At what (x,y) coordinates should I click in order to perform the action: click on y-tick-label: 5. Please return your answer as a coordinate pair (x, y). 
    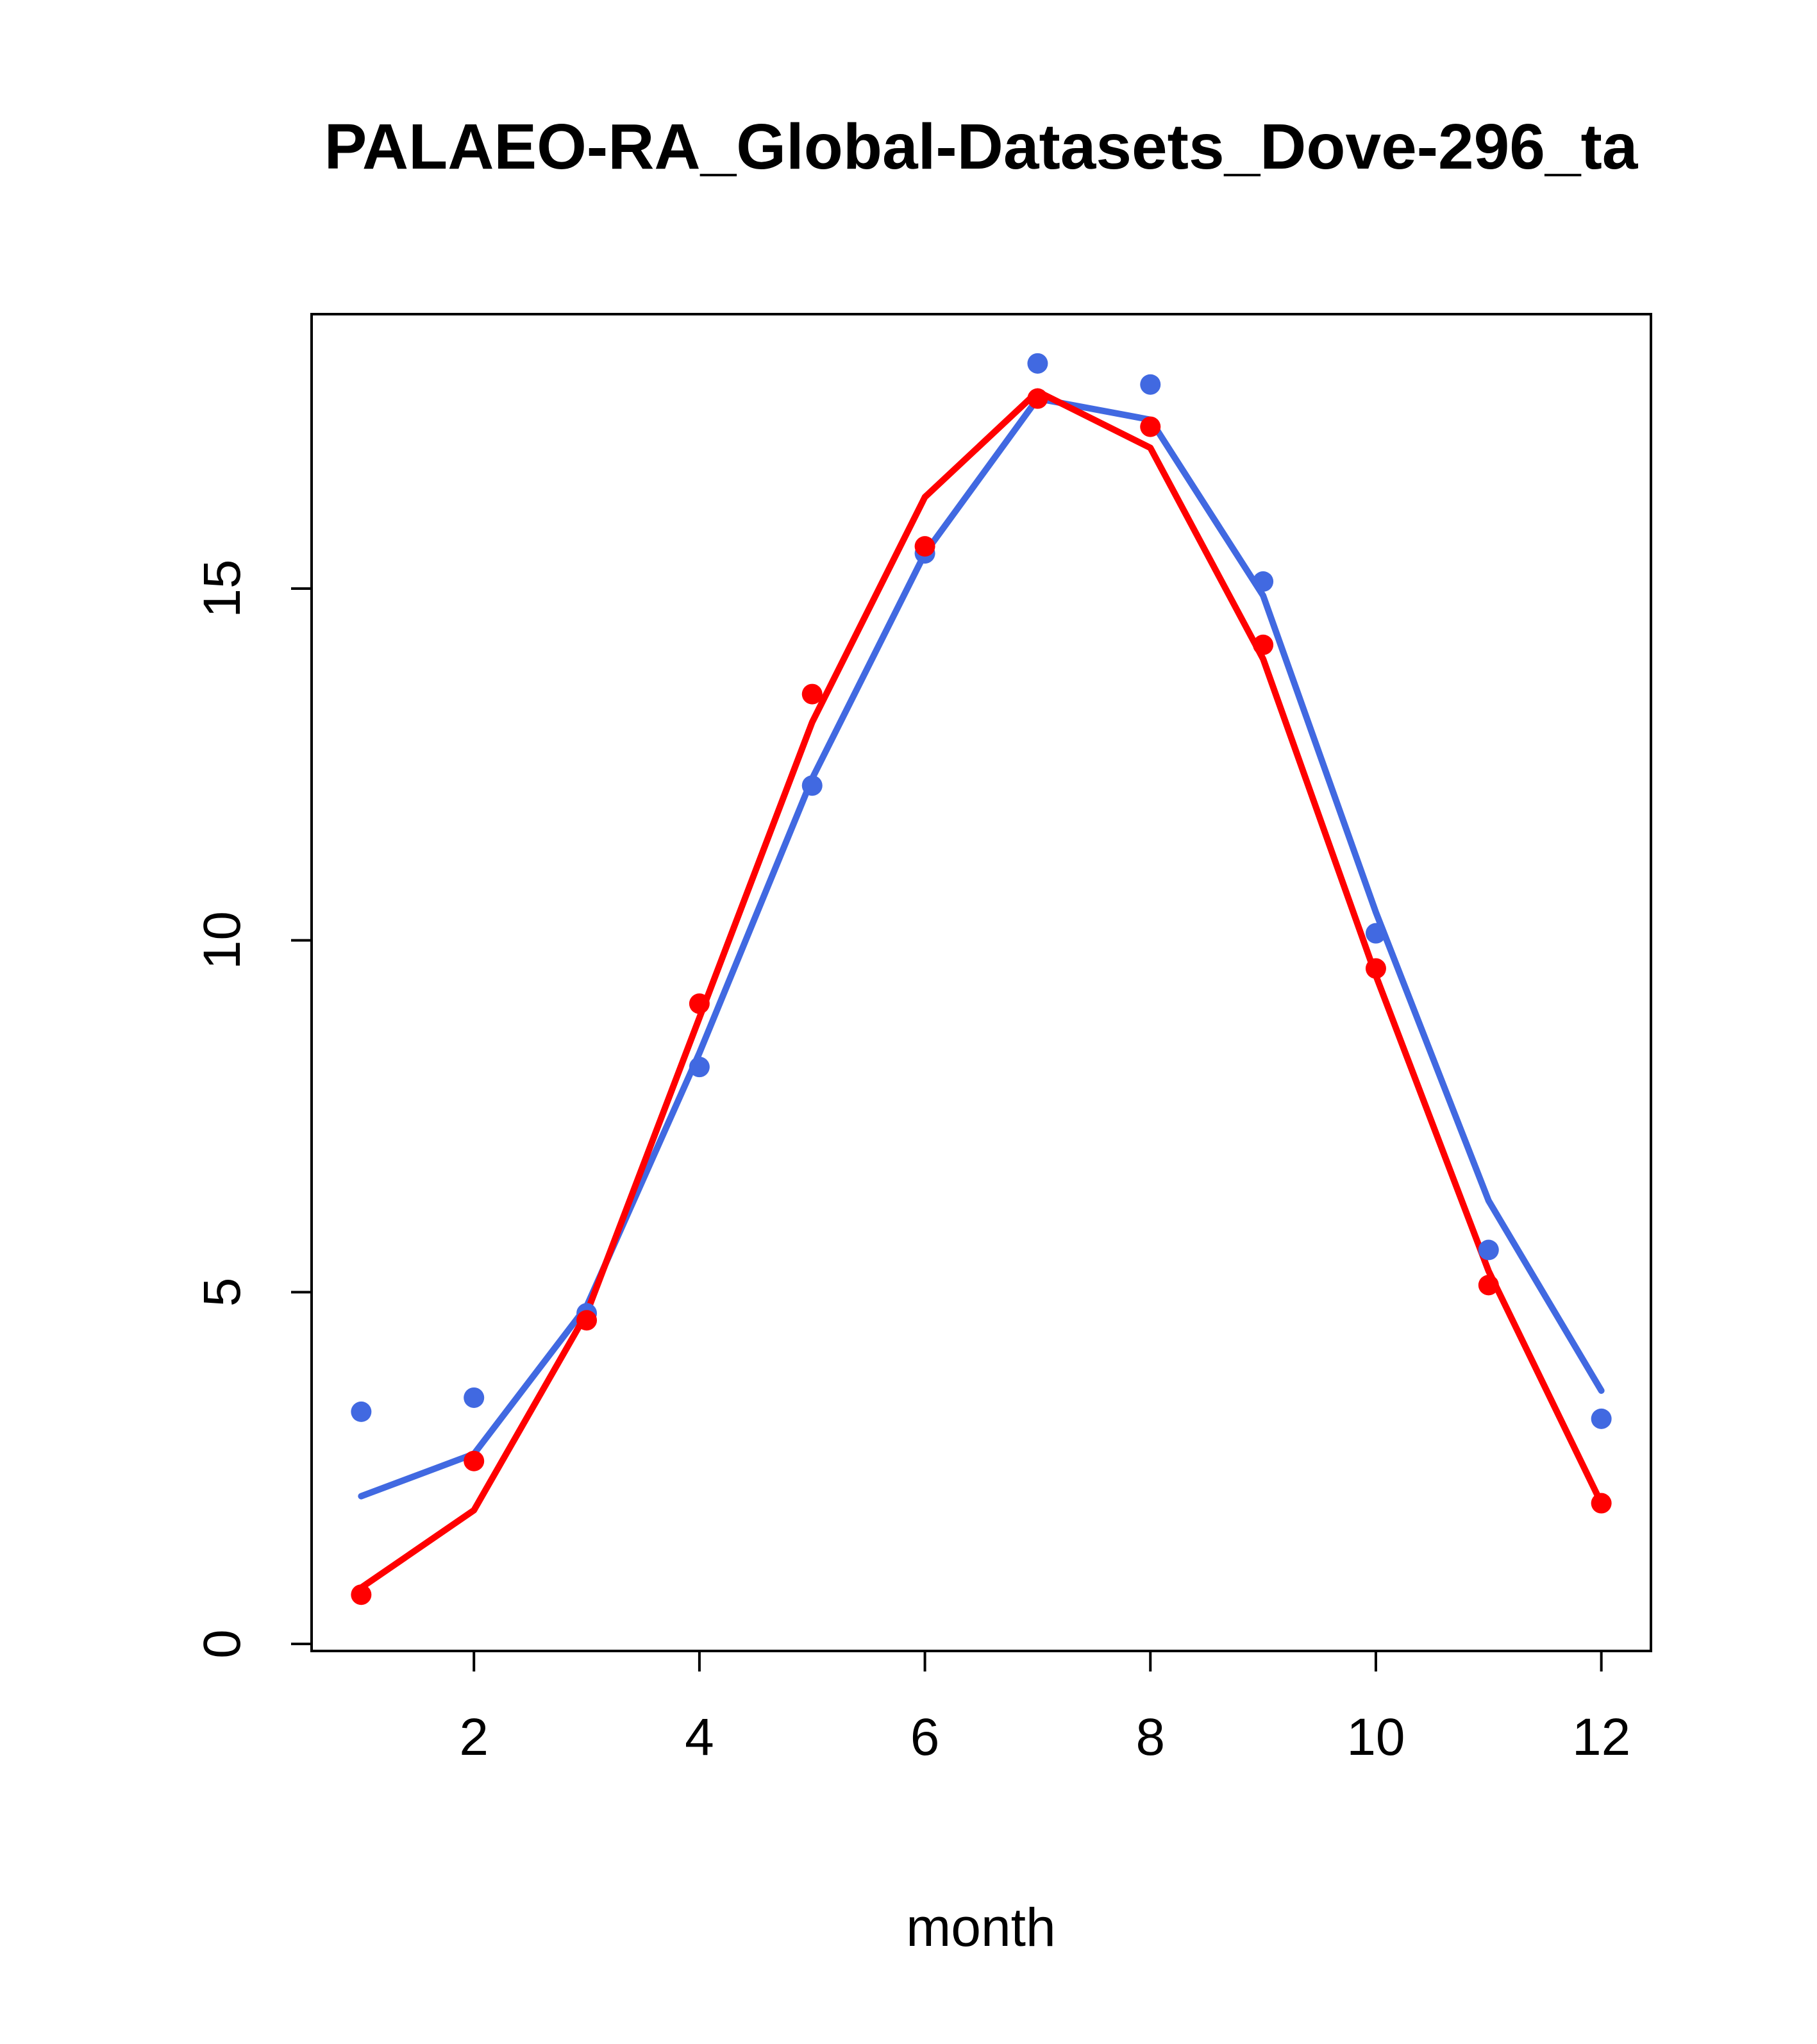
    Looking at the image, I should click on (222, 1292).